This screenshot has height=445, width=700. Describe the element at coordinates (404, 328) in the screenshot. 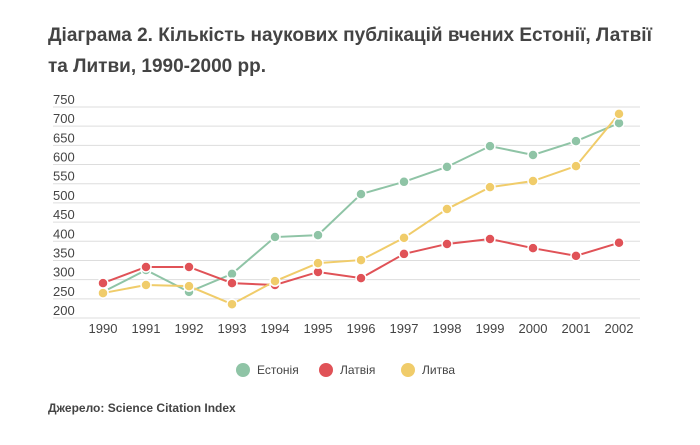

I see `x-tick-label: 1997` at that location.